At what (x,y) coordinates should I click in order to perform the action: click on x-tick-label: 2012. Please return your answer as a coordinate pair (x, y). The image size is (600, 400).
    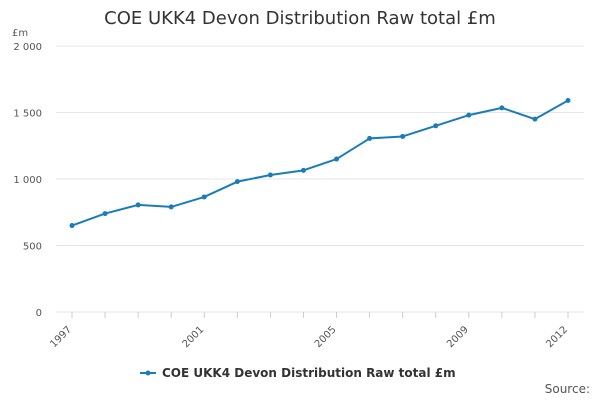
    Looking at the image, I should click on (557, 337).